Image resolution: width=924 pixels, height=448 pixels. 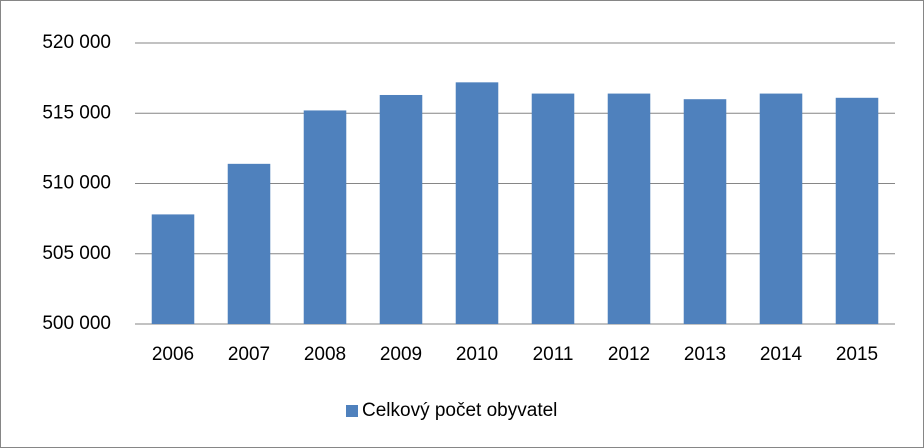 I want to click on x-tick-label: 2012, so click(x=629, y=354).